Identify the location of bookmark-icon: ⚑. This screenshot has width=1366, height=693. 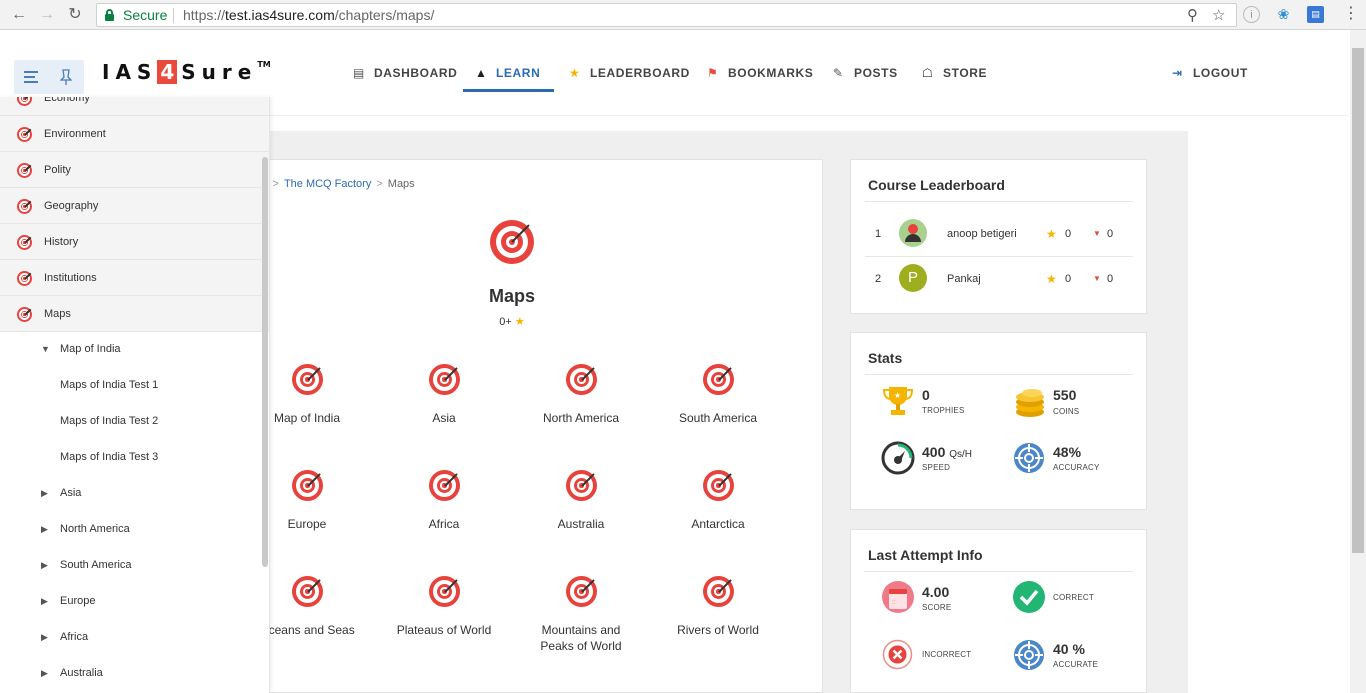
(713, 73).